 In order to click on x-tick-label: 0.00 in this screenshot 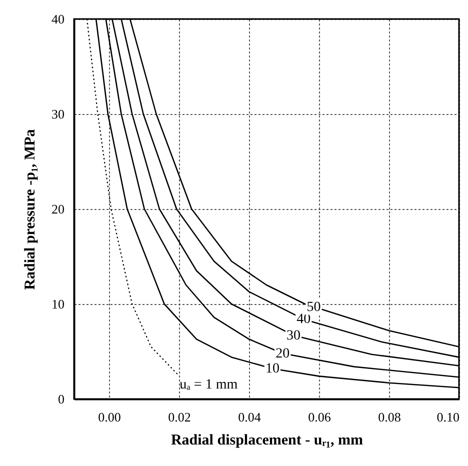, I will do `click(109, 417)`.